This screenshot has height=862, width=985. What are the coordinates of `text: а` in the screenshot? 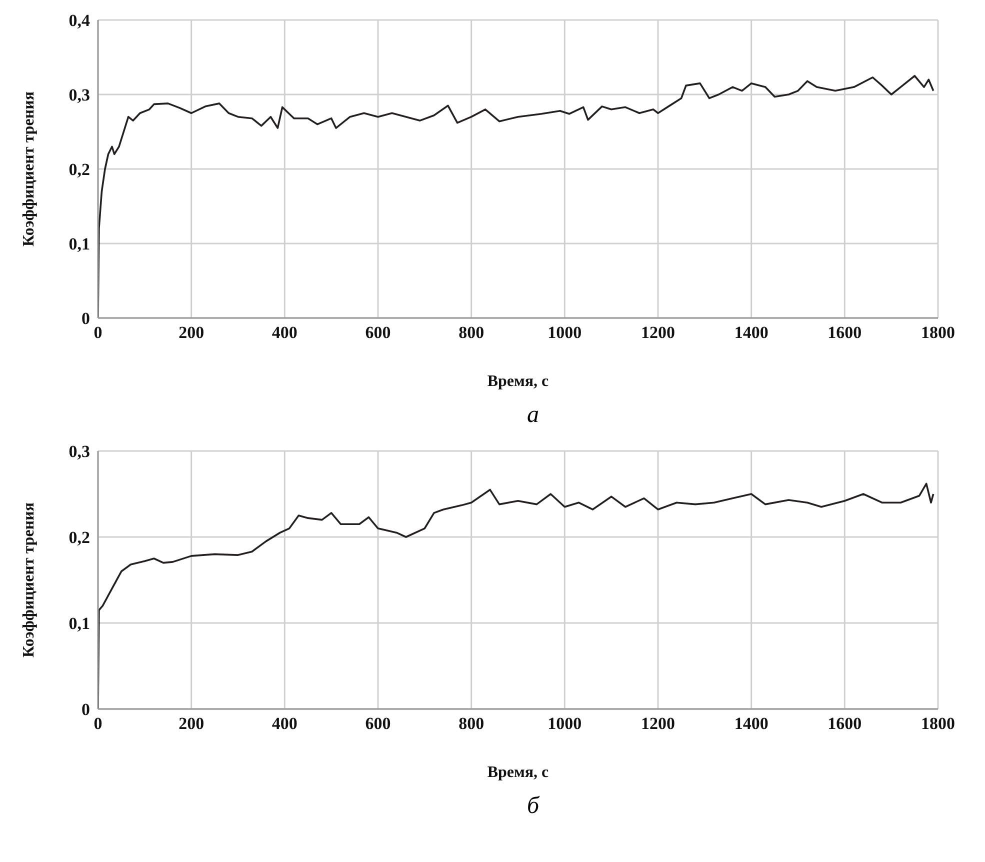 It's located at (533, 415).